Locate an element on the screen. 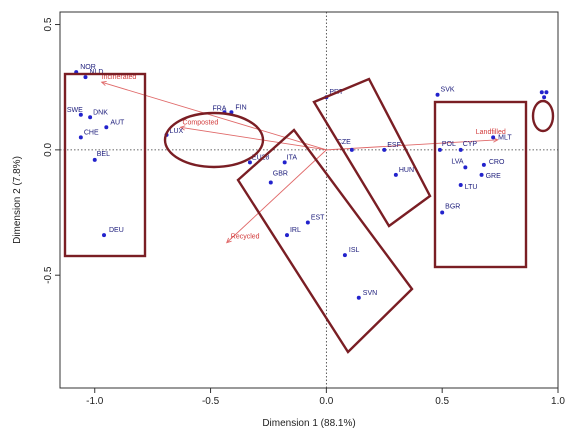 This screenshot has height=438, width=566. country-label: LUX is located at coordinates (177, 131).